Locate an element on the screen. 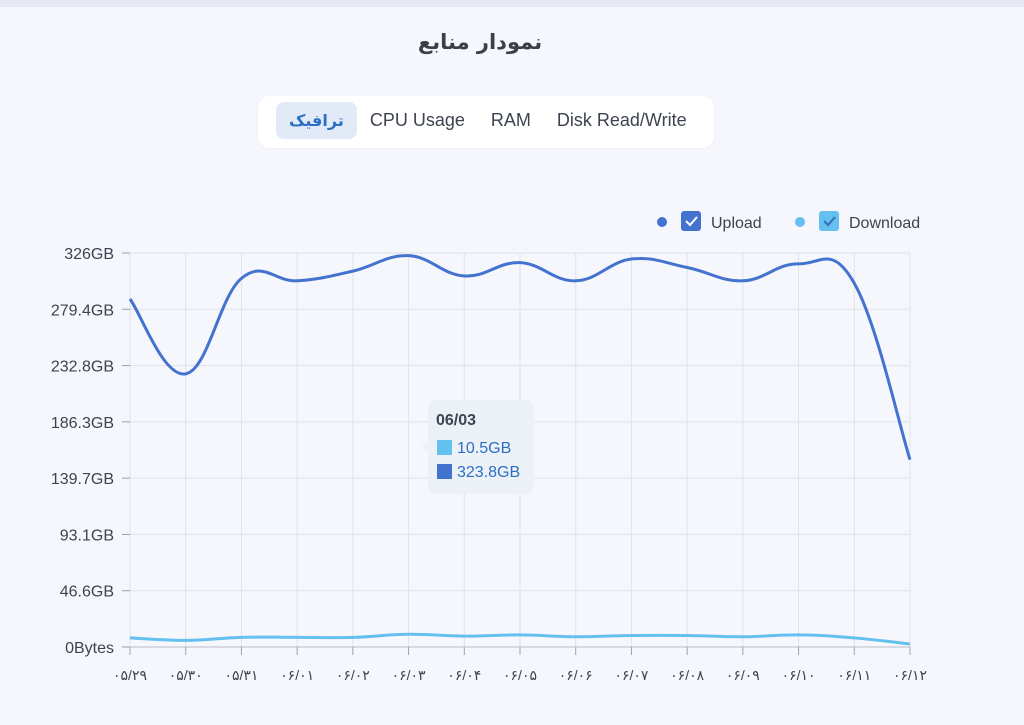  y-tick-label: 326GB is located at coordinates (89, 254).